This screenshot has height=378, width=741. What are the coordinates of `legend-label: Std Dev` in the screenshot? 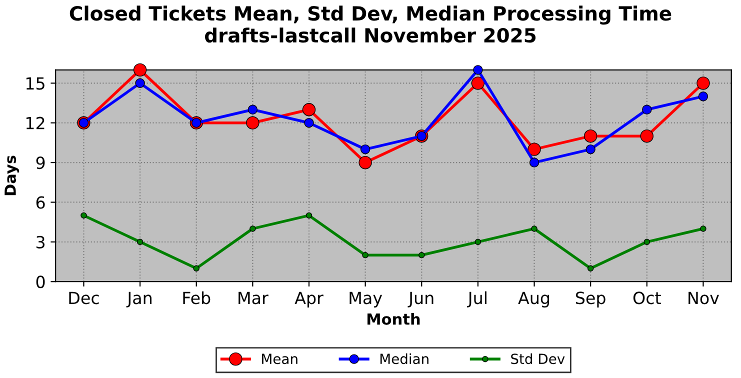 It's located at (538, 358).